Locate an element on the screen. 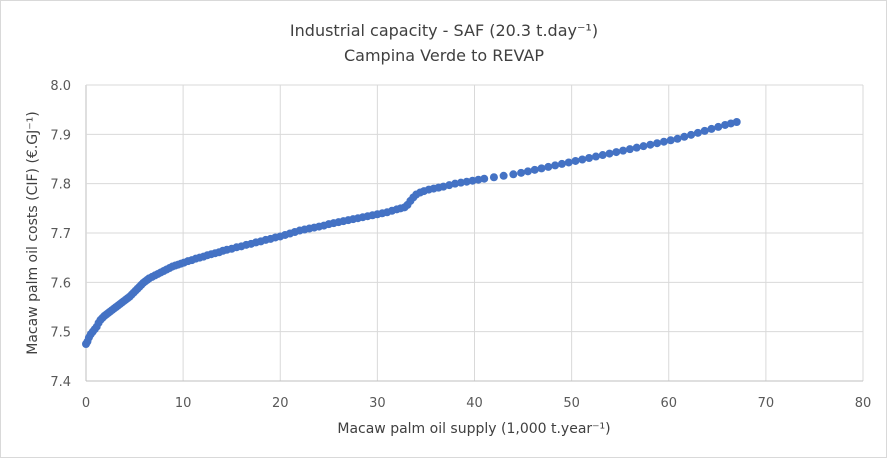 This screenshot has height=459, width=887. x-tick-labels: 0 10 20 30 40 50 60 70 80 is located at coordinates (476, 403).